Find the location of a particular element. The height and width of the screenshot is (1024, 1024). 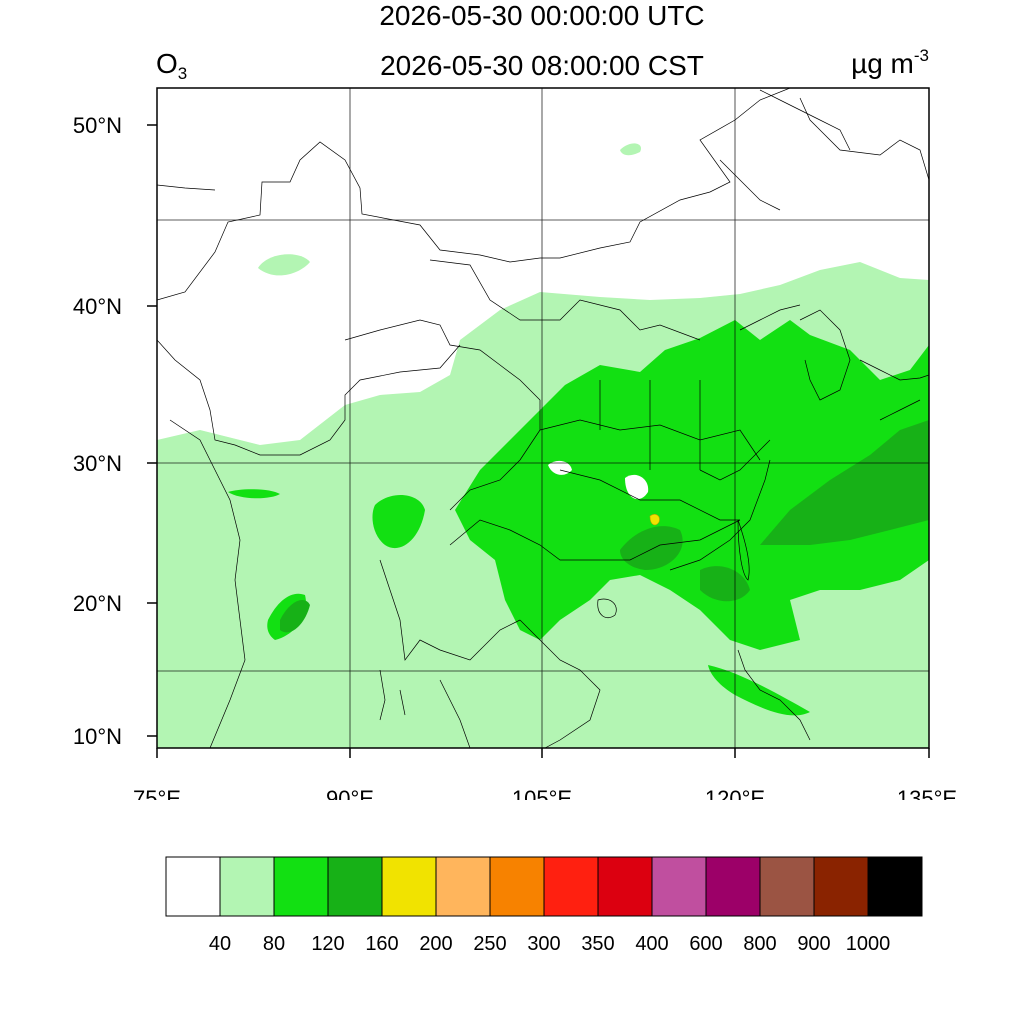

lat-tick-label: 50°N is located at coordinates (97, 125).